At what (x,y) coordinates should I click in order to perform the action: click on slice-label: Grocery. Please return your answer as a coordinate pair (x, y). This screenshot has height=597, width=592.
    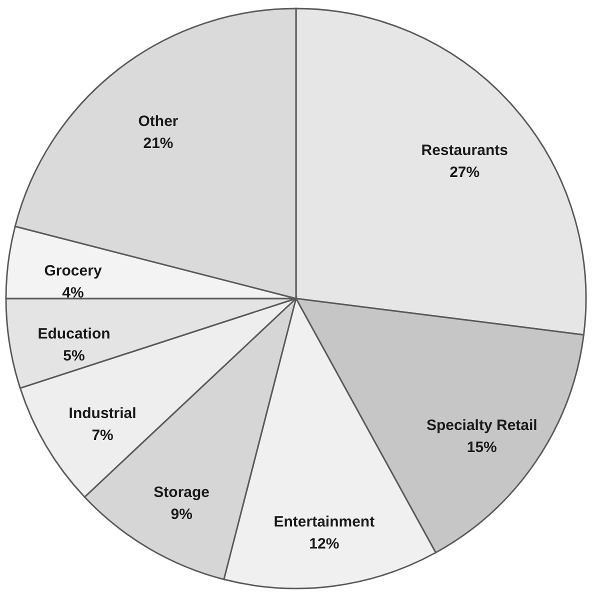
    Looking at the image, I should click on (73, 271).